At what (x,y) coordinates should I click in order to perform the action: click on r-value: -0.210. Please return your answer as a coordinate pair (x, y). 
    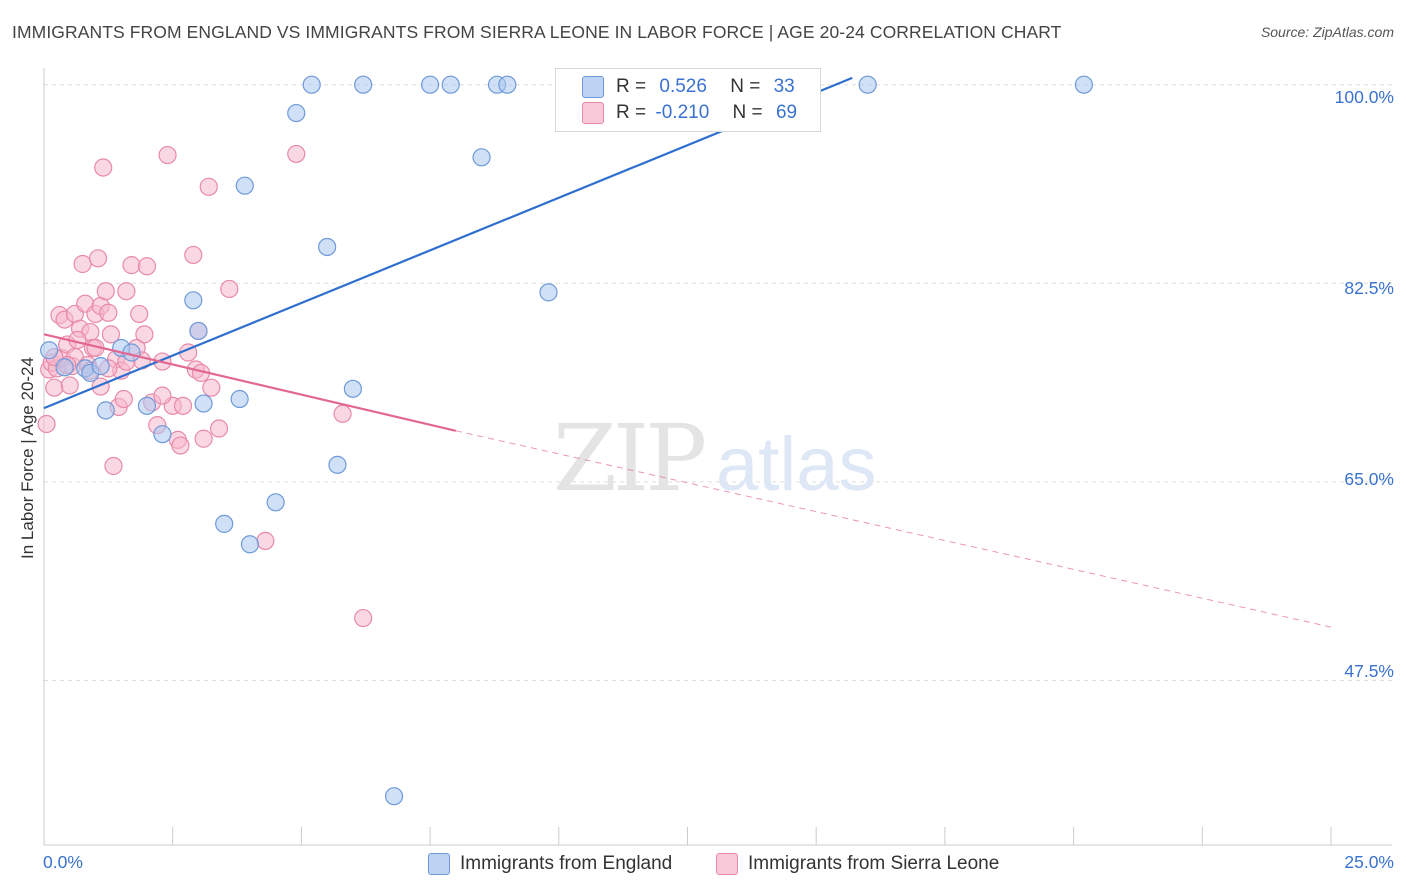
    Looking at the image, I should click on (682, 112).